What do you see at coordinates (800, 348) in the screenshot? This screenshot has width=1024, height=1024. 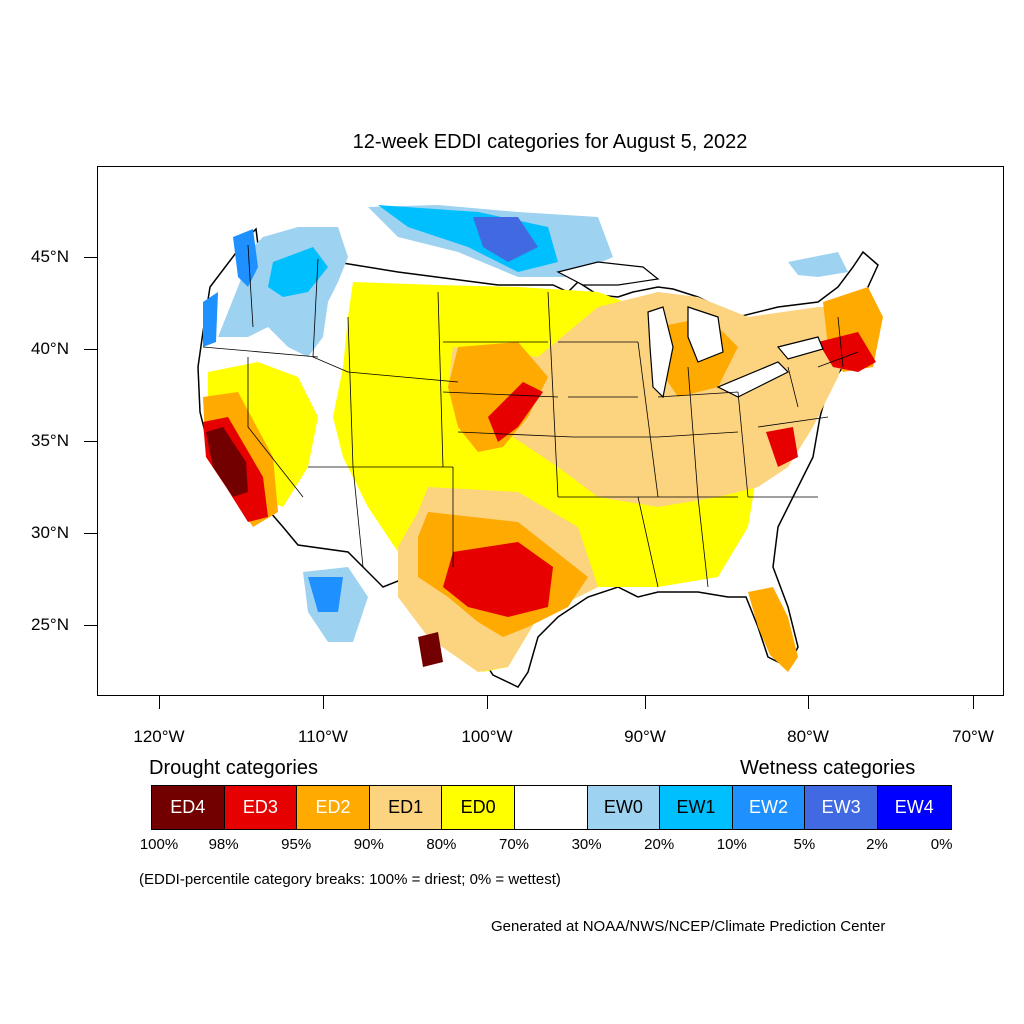 I see `lake-ontario` at bounding box center [800, 348].